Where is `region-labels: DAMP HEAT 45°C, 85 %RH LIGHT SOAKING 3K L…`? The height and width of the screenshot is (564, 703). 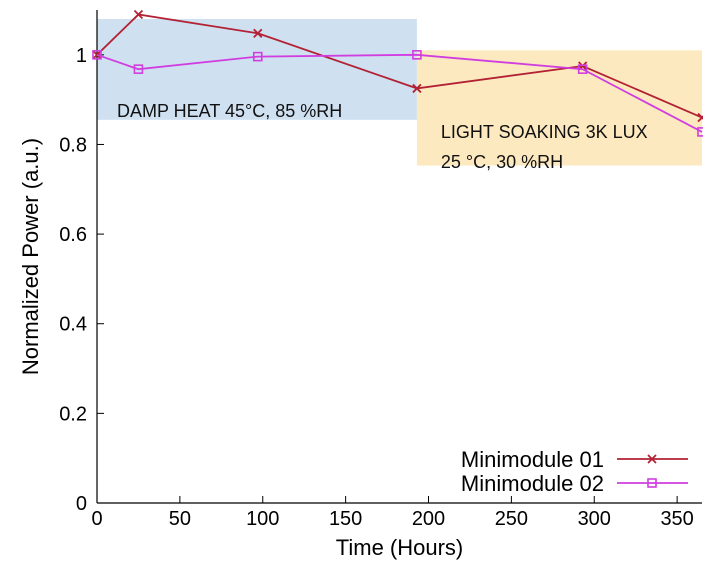 region-labels: DAMP HEAT 45°C, 85 %RH LIGHT SOAKING 3K L… is located at coordinates (382, 136).